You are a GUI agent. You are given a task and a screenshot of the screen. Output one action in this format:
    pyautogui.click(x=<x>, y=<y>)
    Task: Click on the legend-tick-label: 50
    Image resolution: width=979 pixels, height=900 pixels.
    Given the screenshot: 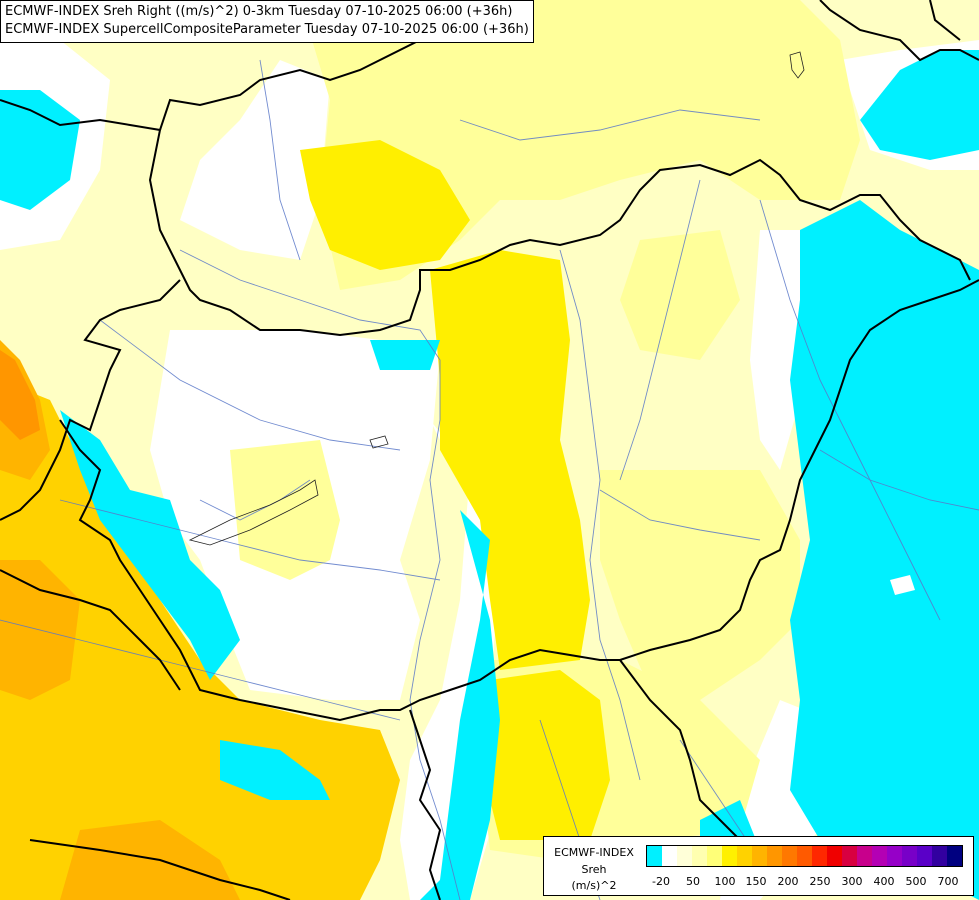 What is the action you would take?
    pyautogui.click(x=693, y=881)
    